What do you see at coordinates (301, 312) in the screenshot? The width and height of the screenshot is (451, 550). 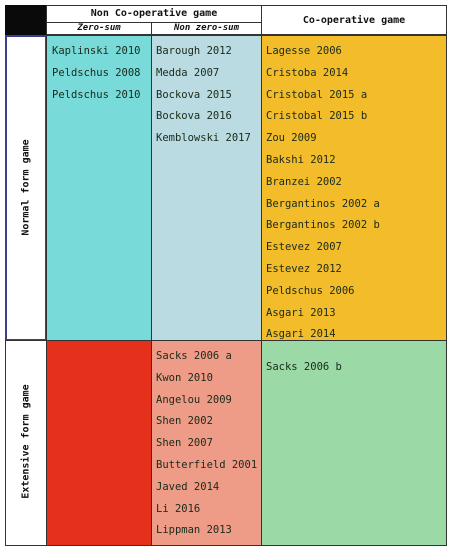 I see `list-item: Asgari 2013` at bounding box center [301, 312].